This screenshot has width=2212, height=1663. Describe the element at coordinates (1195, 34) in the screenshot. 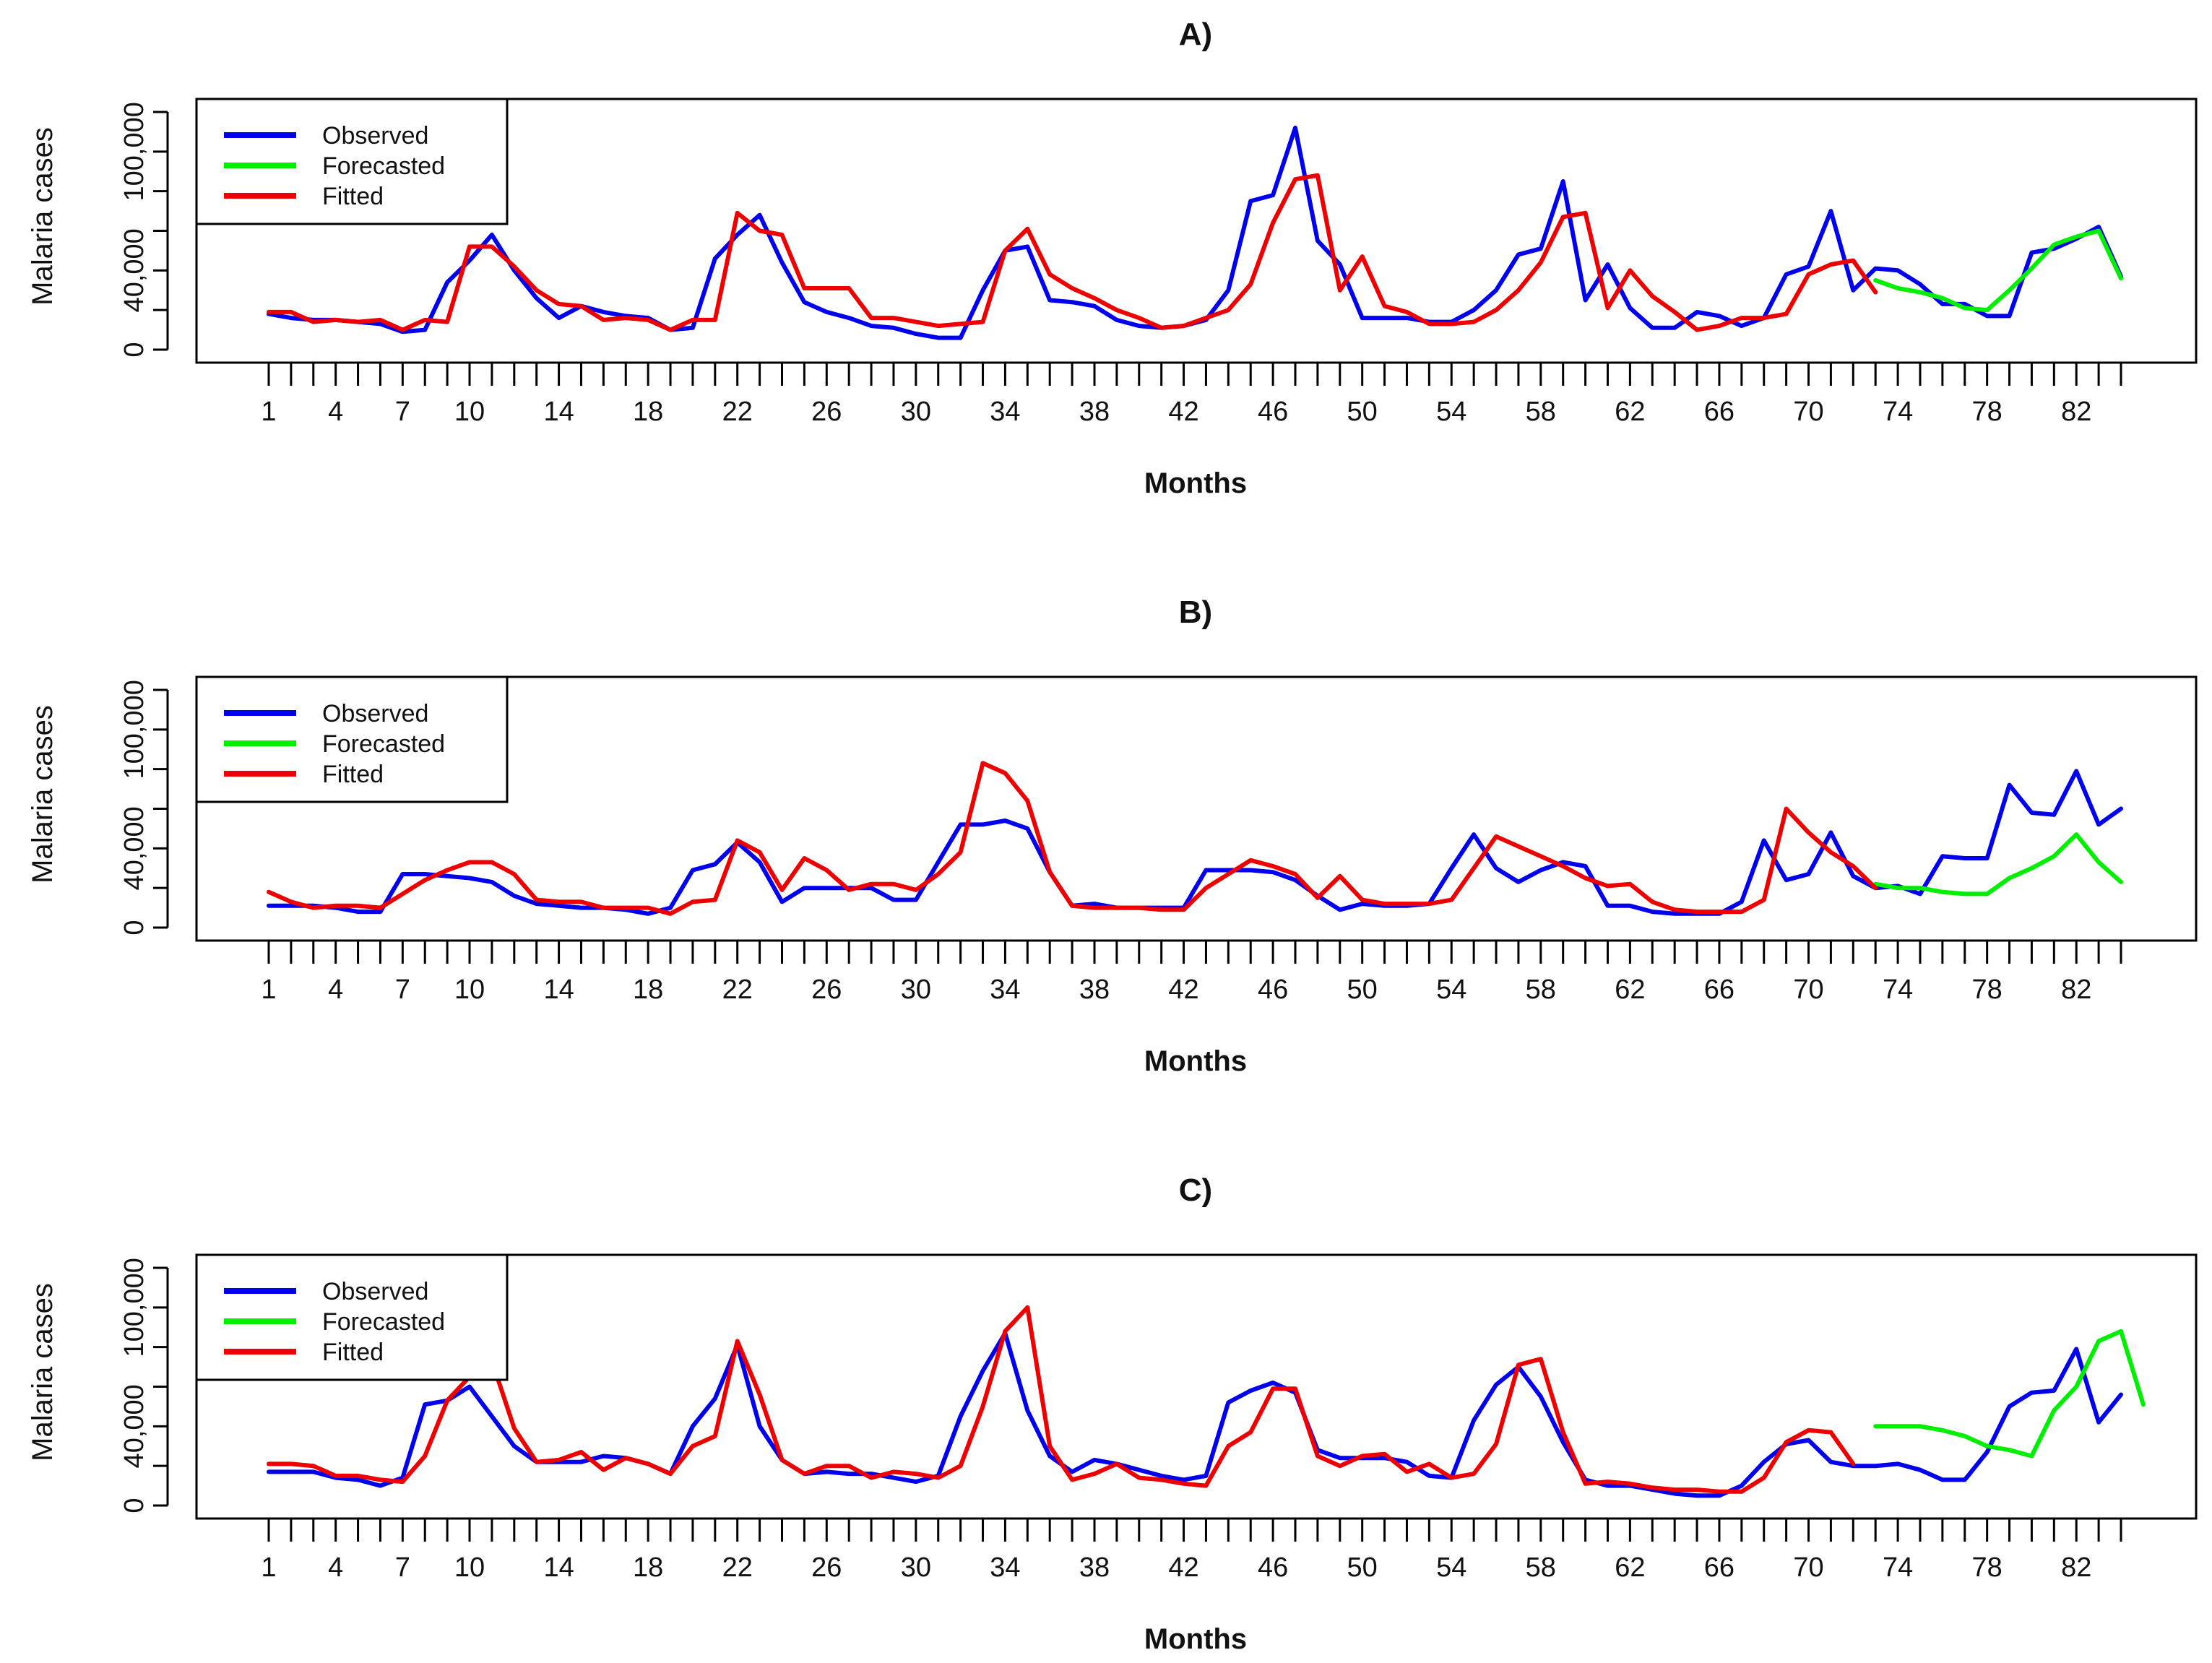

I see `panel-title: A)` at that location.